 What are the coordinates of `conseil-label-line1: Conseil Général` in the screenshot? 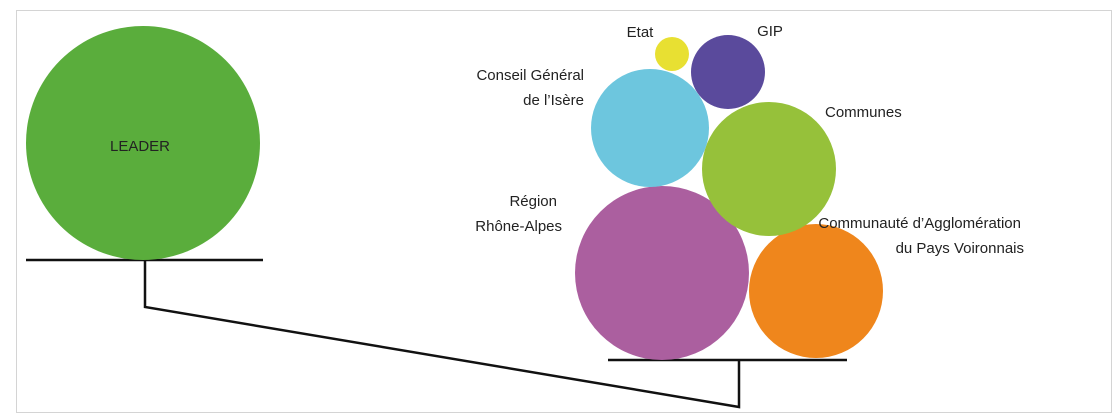 It's located at (530, 75).